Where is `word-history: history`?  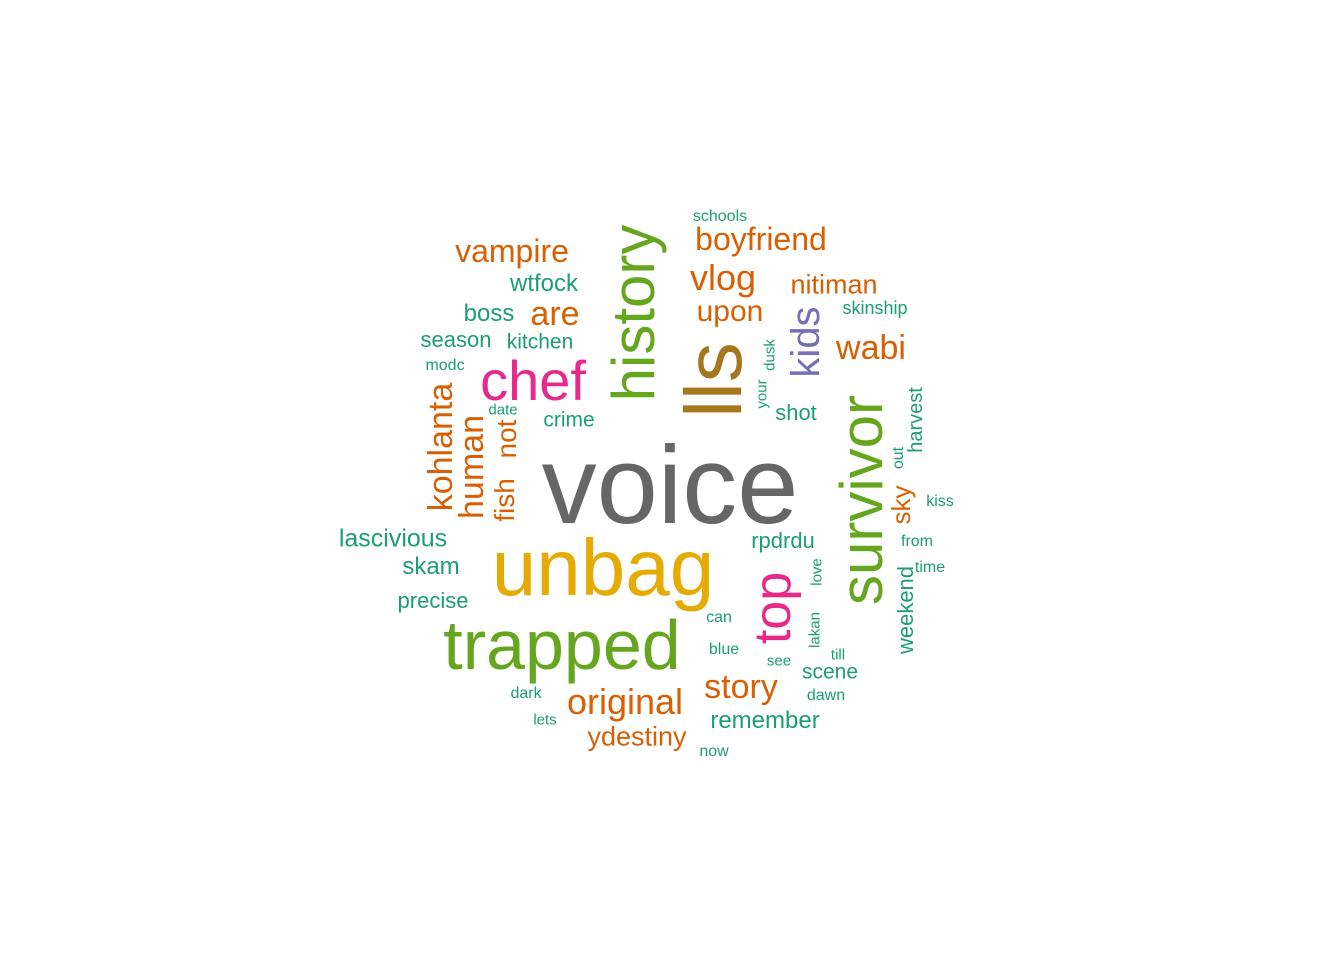 word-history: history is located at coordinates (633, 313).